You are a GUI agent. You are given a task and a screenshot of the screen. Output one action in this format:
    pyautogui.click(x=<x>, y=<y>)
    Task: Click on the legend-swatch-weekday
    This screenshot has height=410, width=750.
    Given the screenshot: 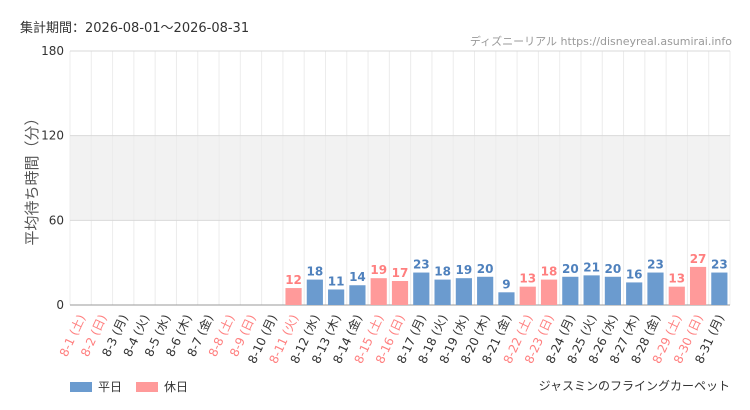 What is the action you would take?
    pyautogui.click(x=81, y=386)
    